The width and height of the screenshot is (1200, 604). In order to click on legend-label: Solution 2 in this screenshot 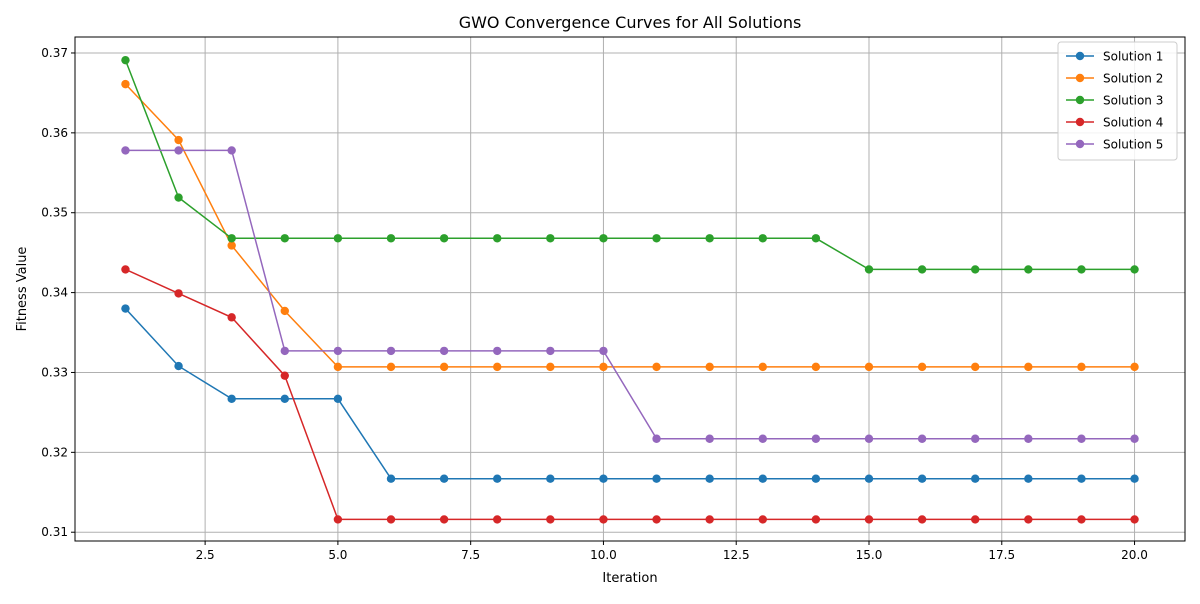, I will do `click(1133, 79)`.